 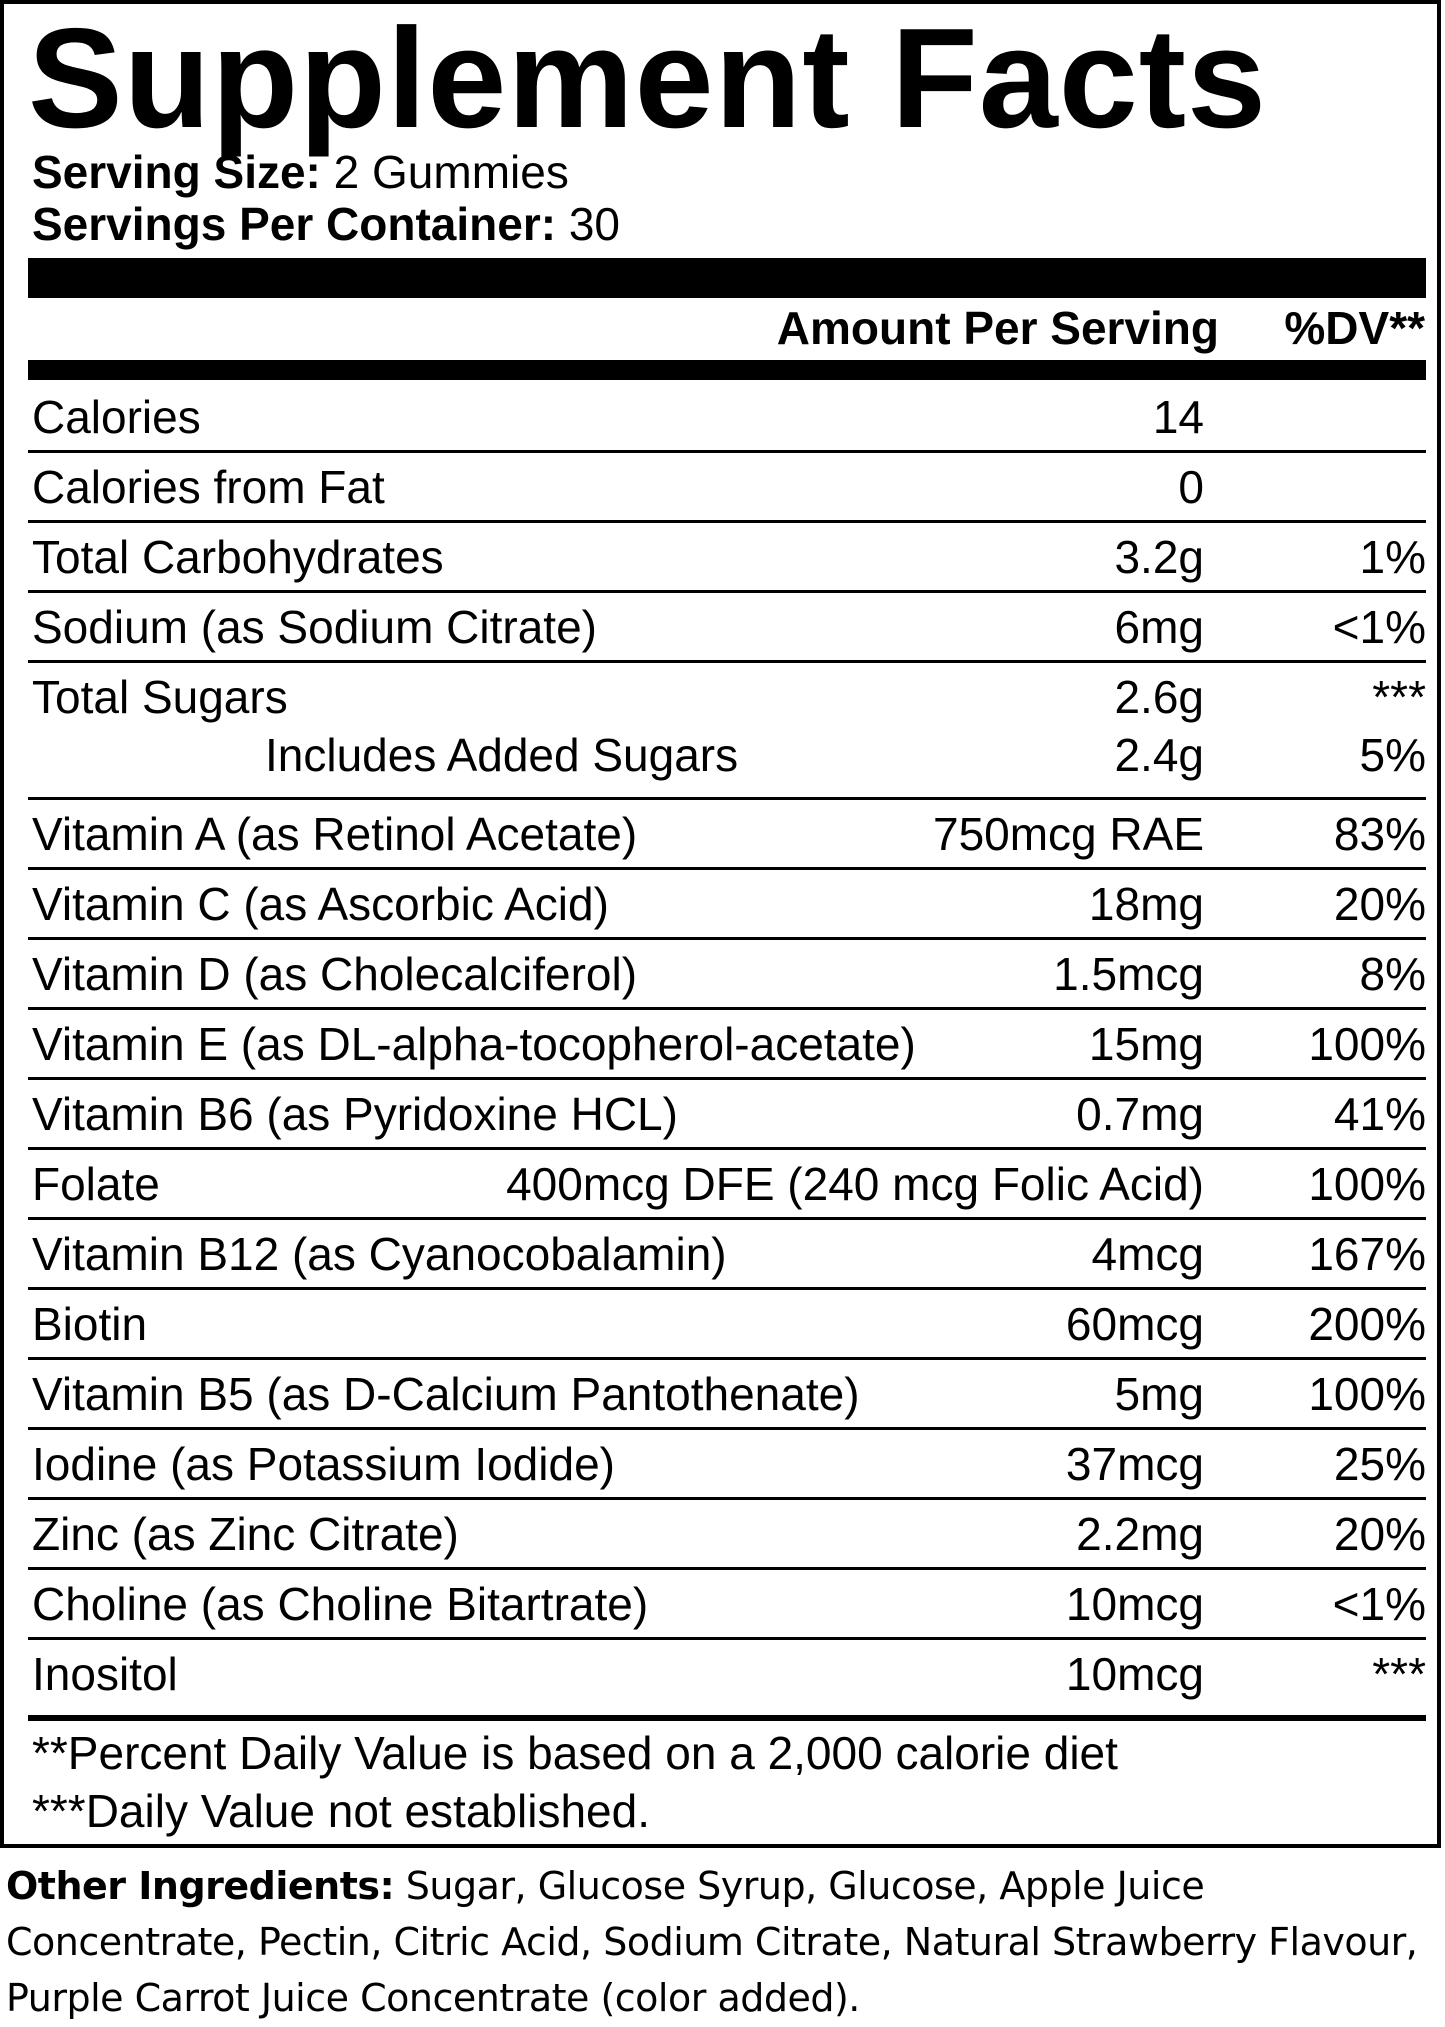 What do you see at coordinates (238, 557) in the screenshot?
I see `nutrient-name: Total Carbohydrates` at bounding box center [238, 557].